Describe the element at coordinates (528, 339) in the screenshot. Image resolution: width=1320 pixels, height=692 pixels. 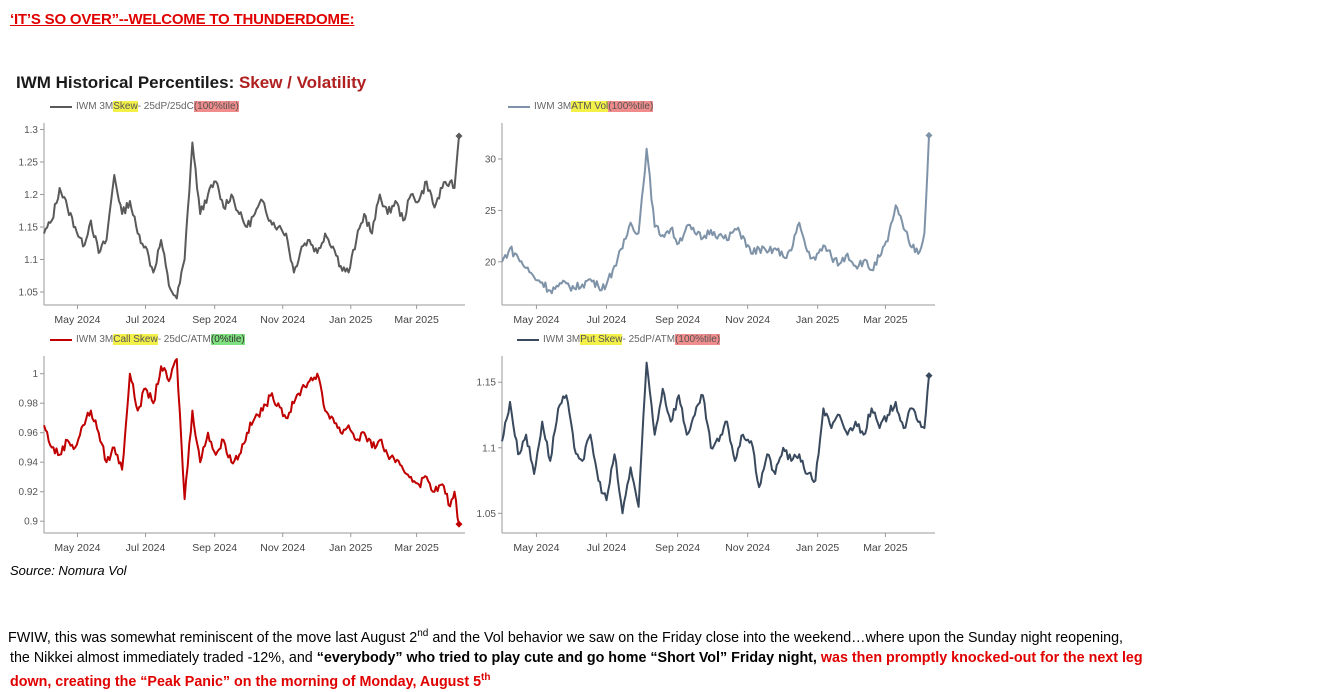
I see `legend-swatch-put` at that location.